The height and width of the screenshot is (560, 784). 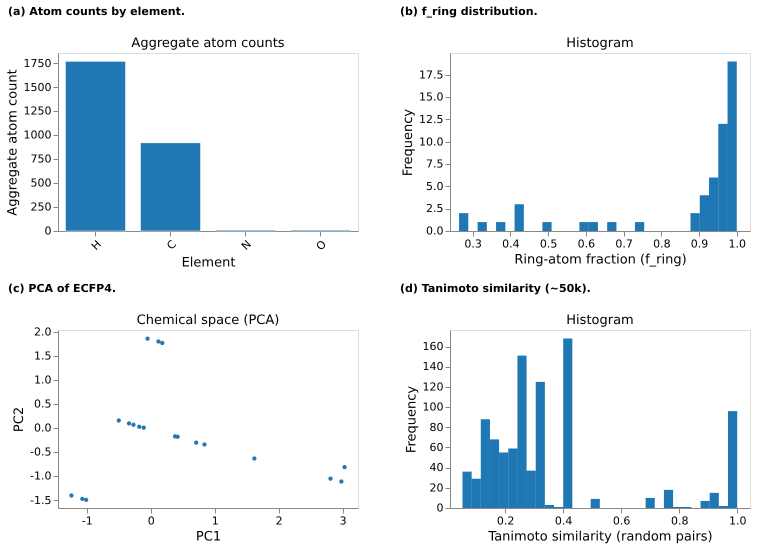 What do you see at coordinates (38, 111) in the screenshot?
I see `y-tick-label: 1250` at bounding box center [38, 111].